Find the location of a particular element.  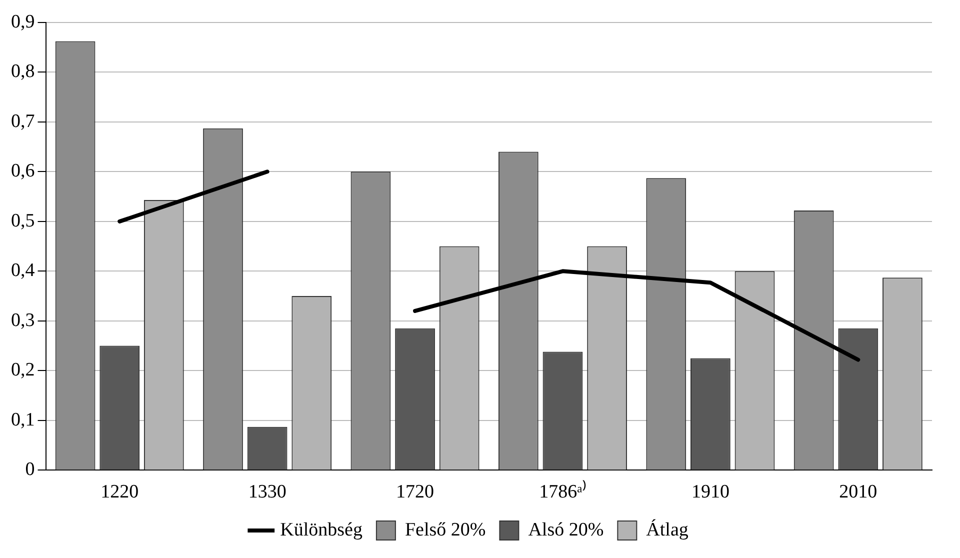

y-tick-label: 0,7 is located at coordinates (23, 121).